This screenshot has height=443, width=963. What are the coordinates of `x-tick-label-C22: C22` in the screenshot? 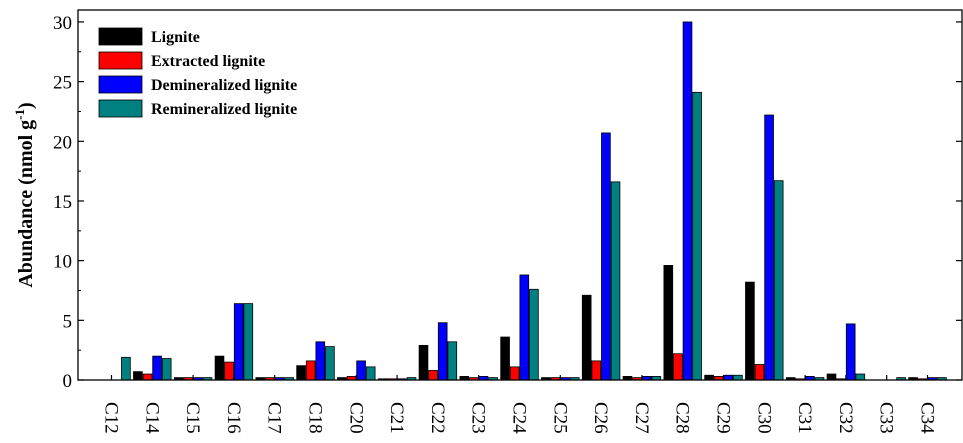 It's located at (437, 418).